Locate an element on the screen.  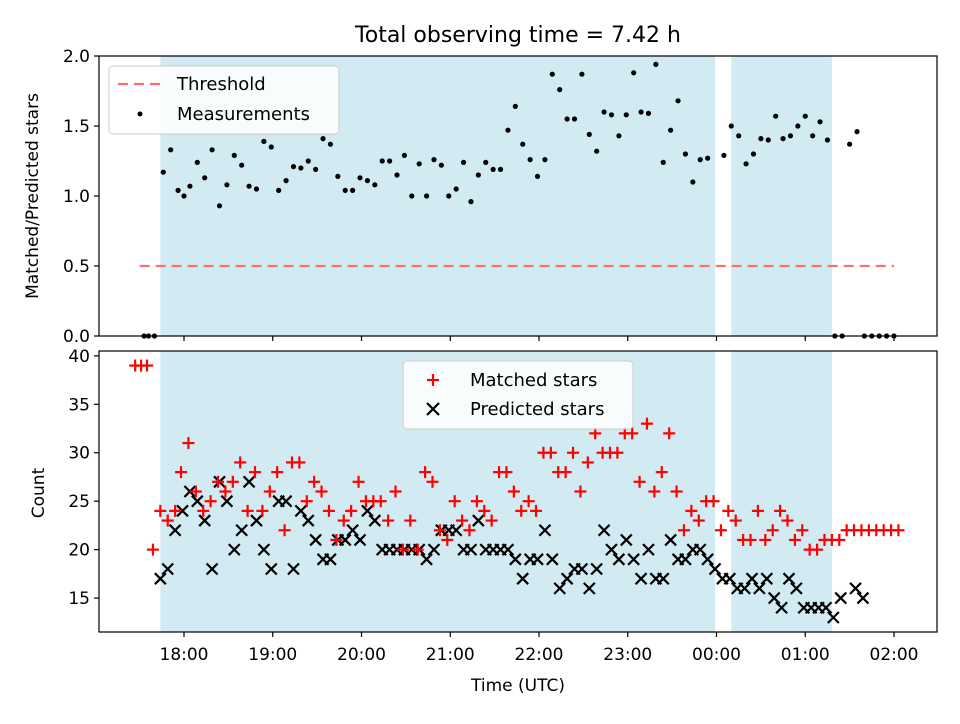
top-y-tick-label: 1.0 is located at coordinates (76, 197).